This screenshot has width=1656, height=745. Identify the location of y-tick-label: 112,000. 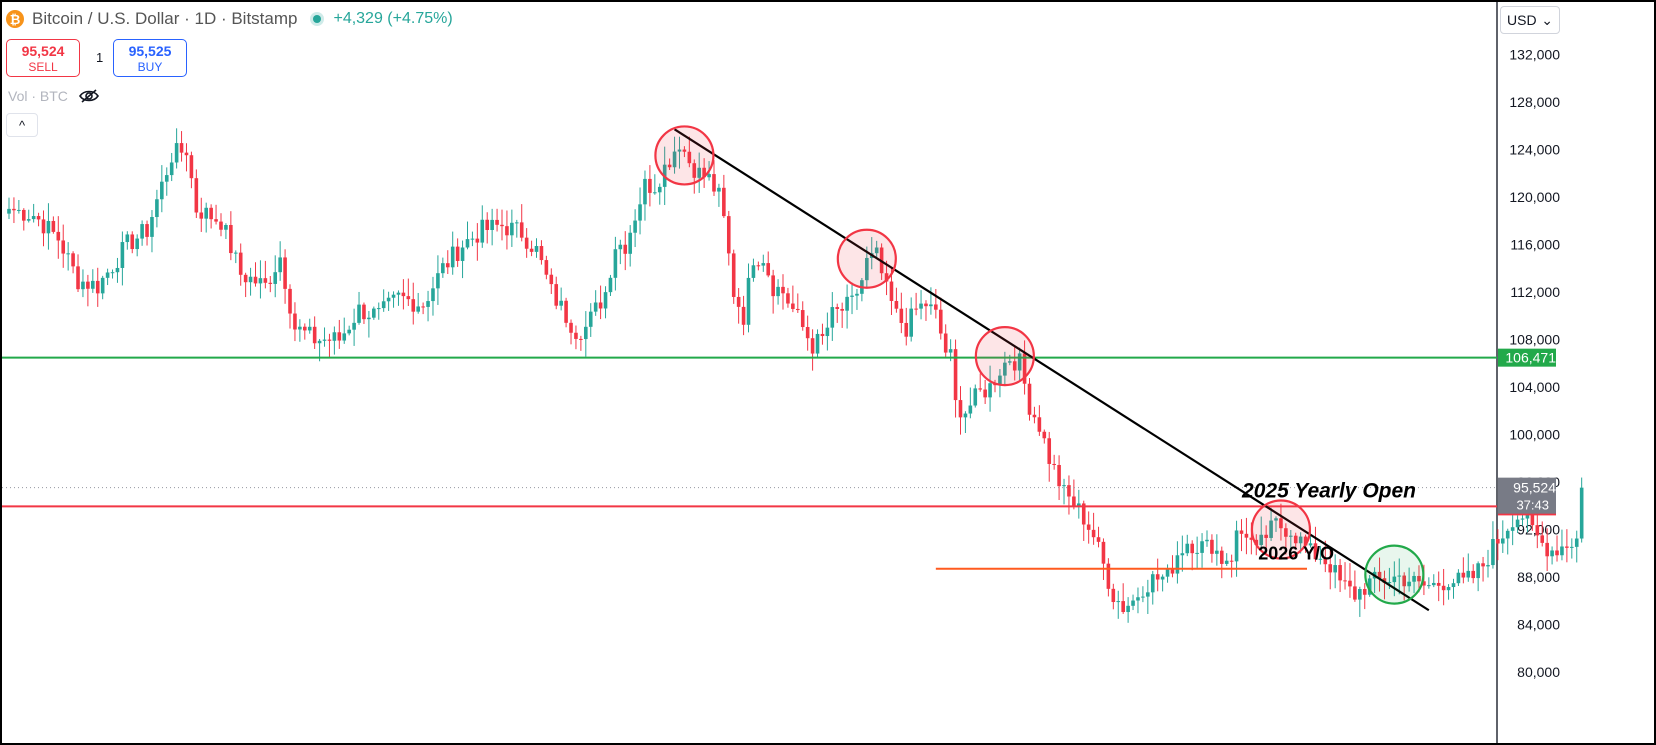
(1535, 292).